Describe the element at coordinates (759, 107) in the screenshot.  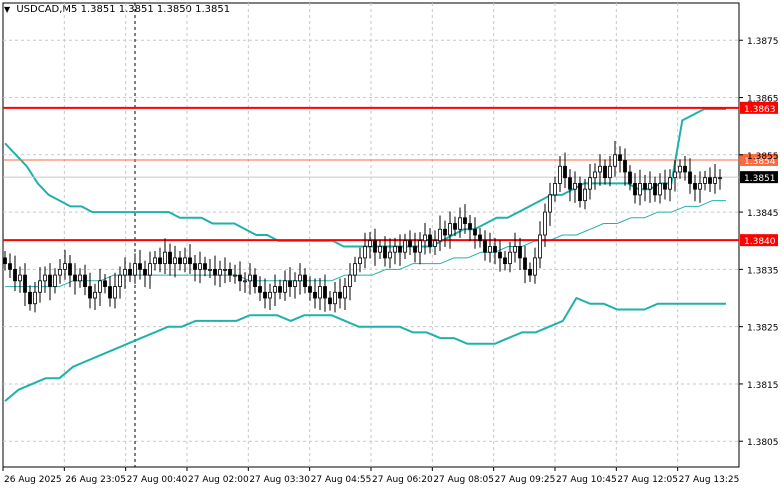
I see `level-price-label-bg` at that location.